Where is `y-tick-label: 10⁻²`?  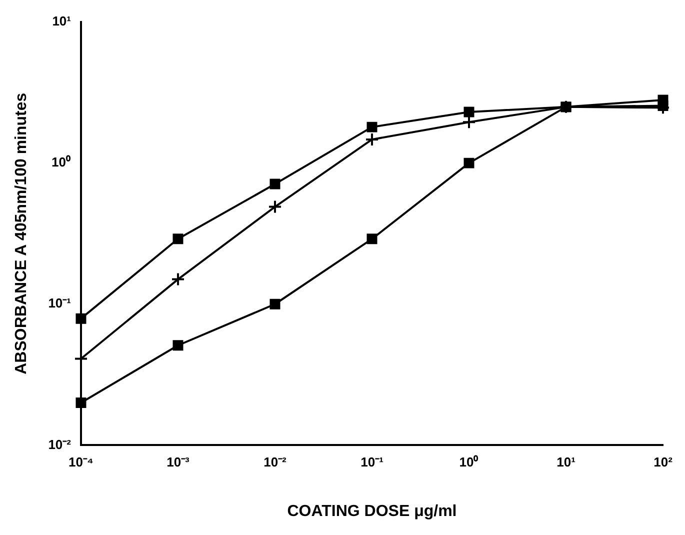
y-tick-label: 10⁻² is located at coordinates (60, 444).